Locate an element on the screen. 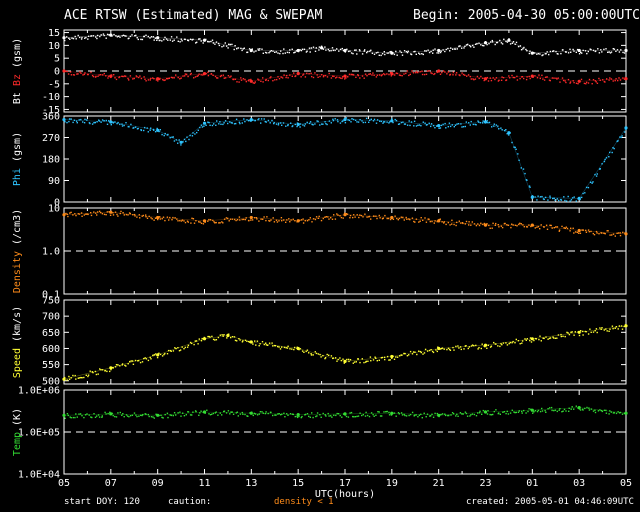 This screenshot has width=640, height=512. x-axis-title: UTC(hours) is located at coordinates (345, 494).